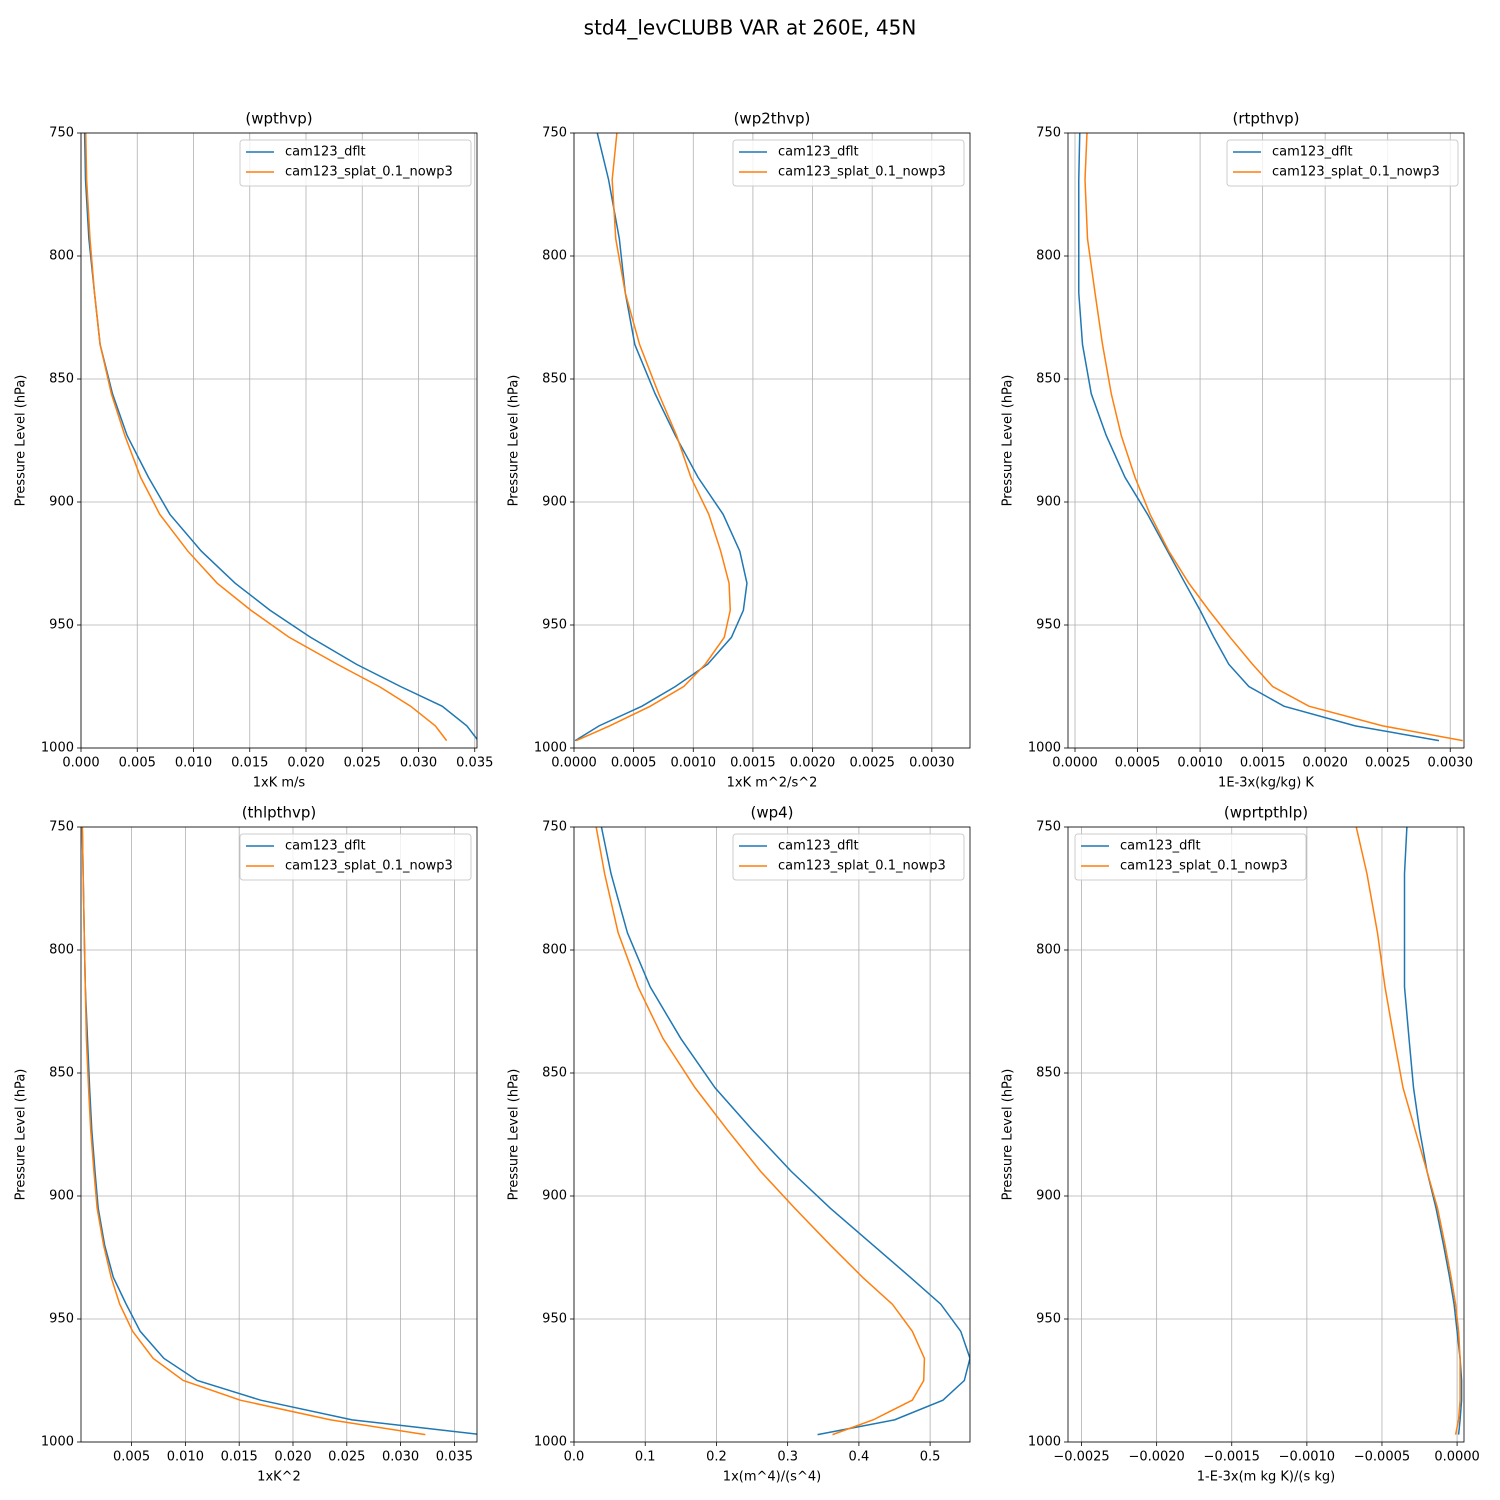  I want to click on x-axis-label: 1xK^2, so click(279, 1477).